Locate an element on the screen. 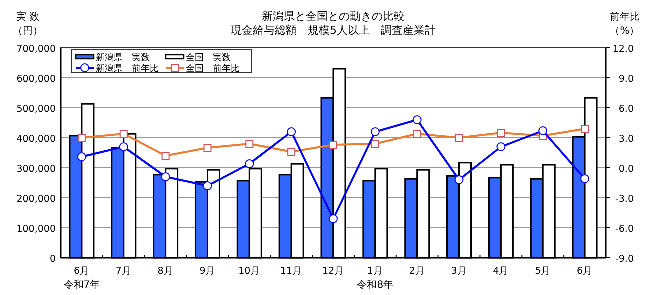 Image resolution: width=650 pixels, height=295 pixels. legend-label: 全国 実数 is located at coordinates (208, 58).